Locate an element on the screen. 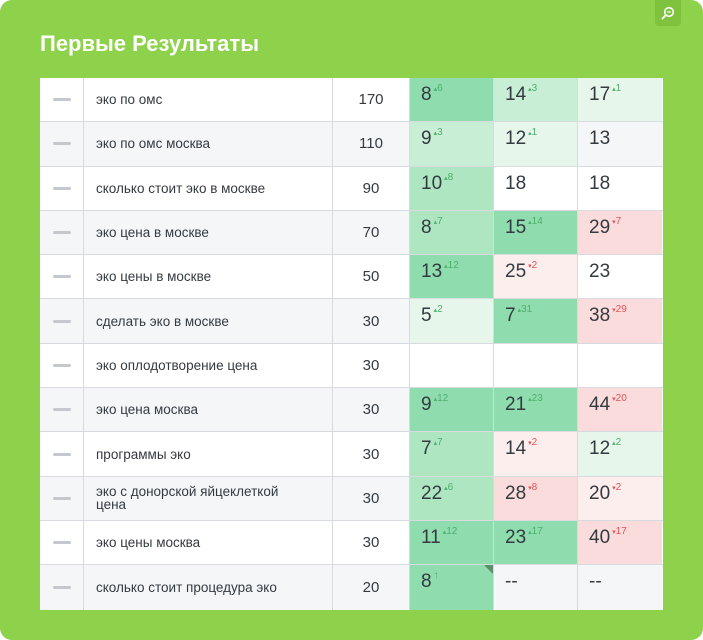 The width and height of the screenshot is (703, 640). table-row: эко оплодотворение цена 30 is located at coordinates (351, 366).